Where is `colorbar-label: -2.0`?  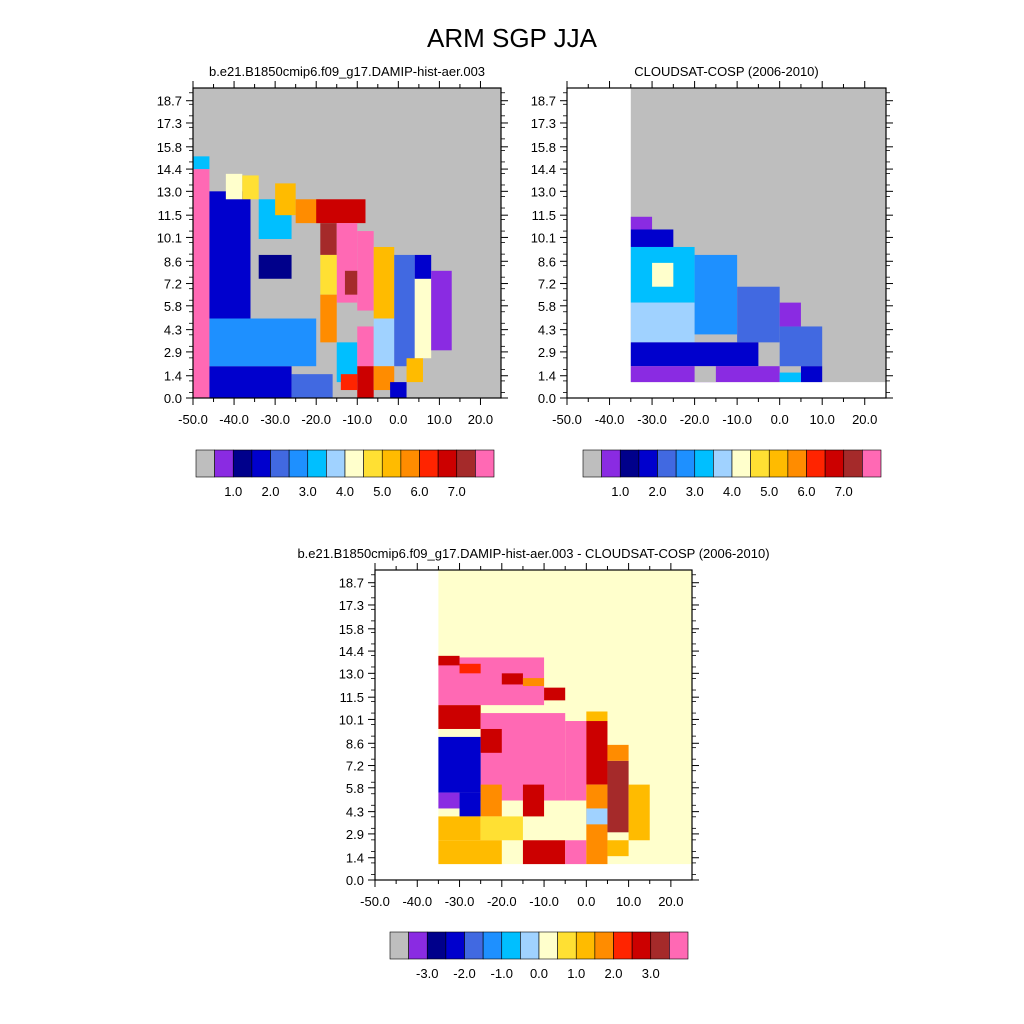 colorbar-label: -2.0 is located at coordinates (464, 973).